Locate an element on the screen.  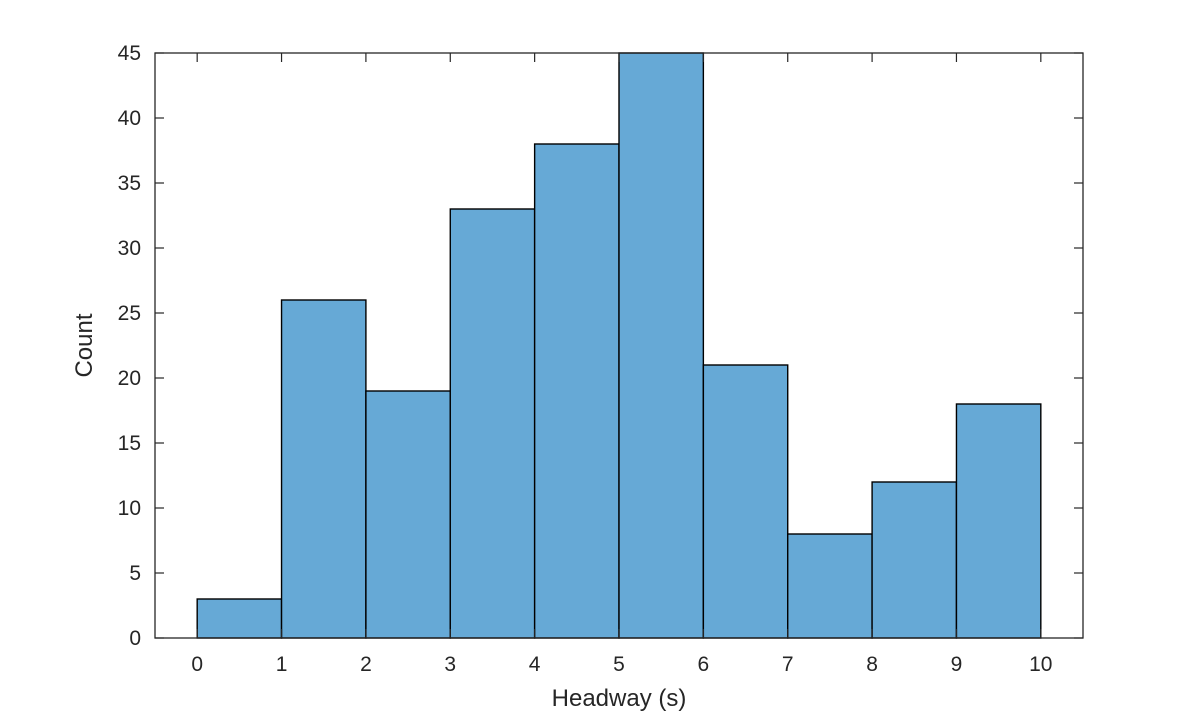
y-axis-label: Count is located at coordinates (84, 345).